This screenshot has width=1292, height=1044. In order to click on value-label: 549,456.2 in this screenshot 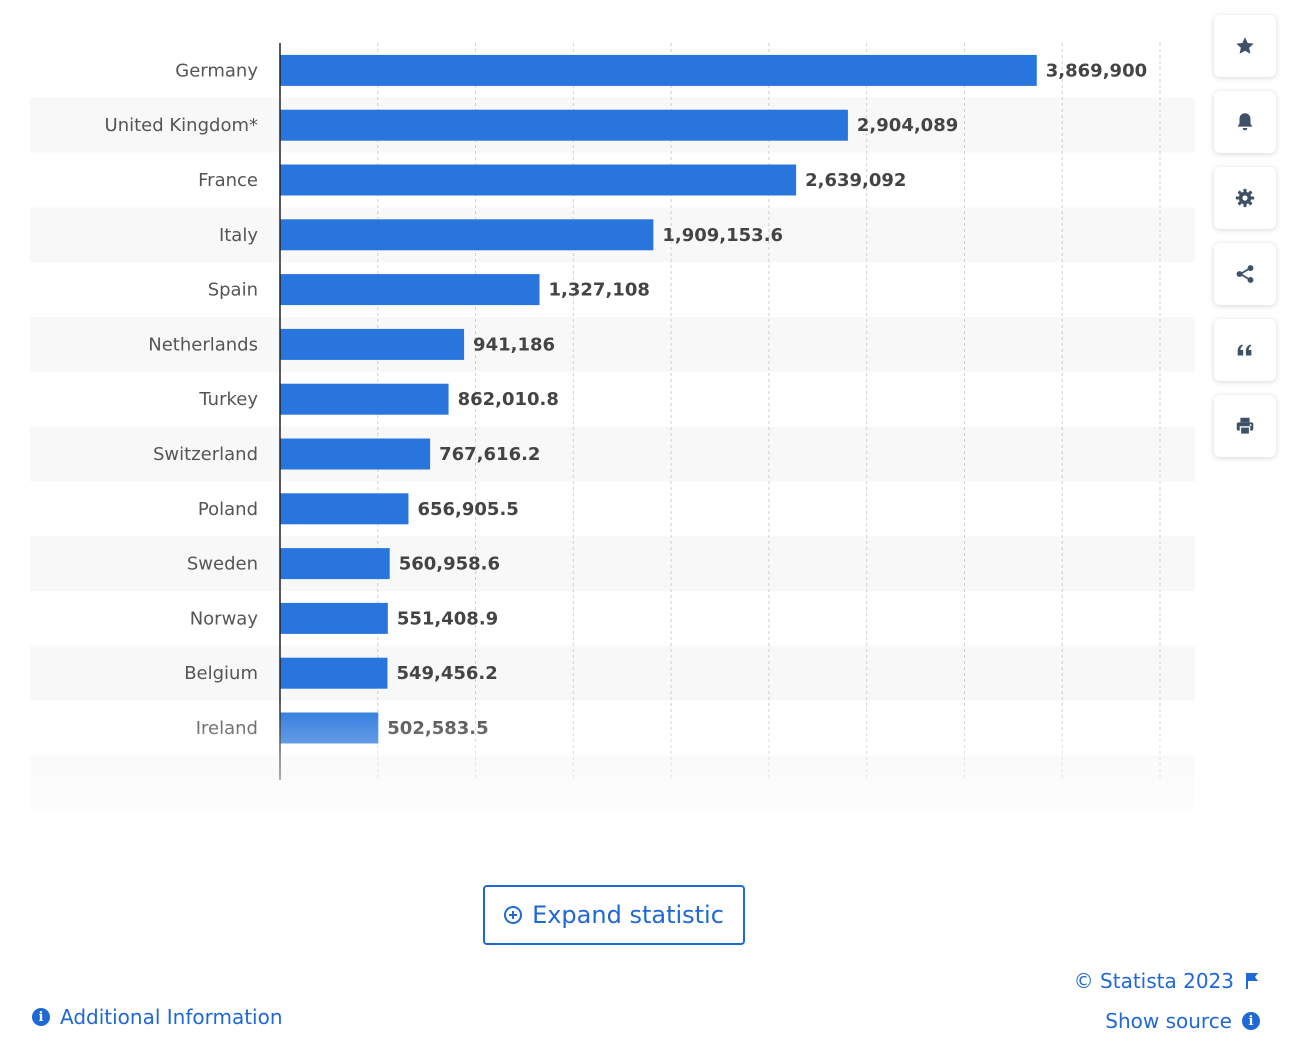, I will do `click(446, 673)`.